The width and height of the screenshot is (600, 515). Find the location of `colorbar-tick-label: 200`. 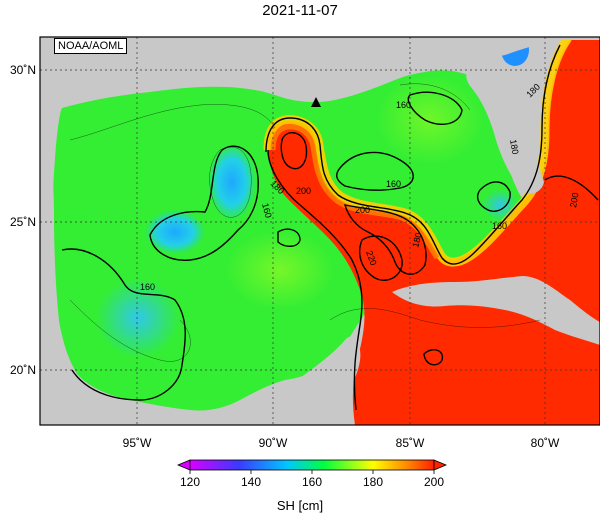

colorbar-tick-label: 200 is located at coordinates (434, 482).